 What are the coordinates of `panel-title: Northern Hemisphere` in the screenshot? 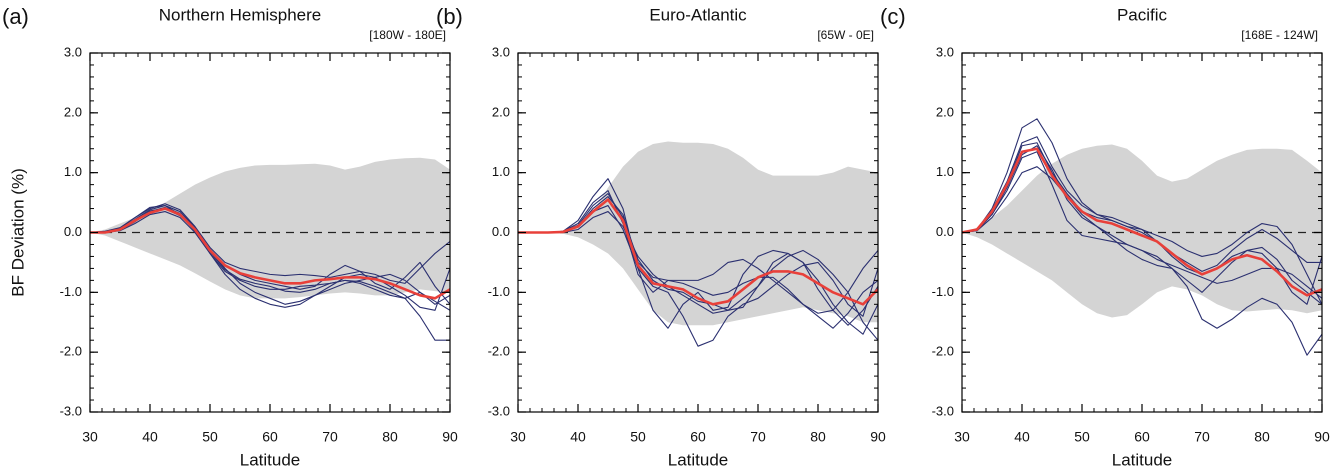 It's located at (240, 14).